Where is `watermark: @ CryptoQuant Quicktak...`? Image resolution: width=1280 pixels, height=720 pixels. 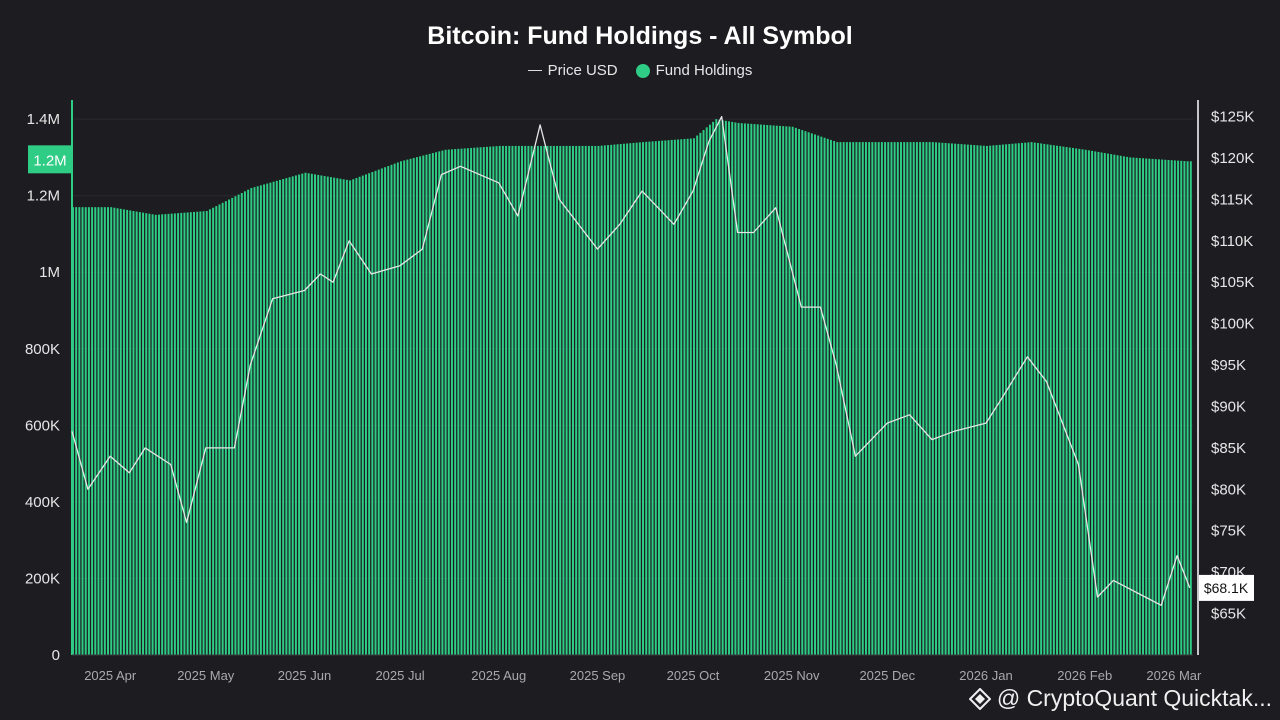 watermark: @ CryptoQuant Quicktak... is located at coordinates (1120, 698).